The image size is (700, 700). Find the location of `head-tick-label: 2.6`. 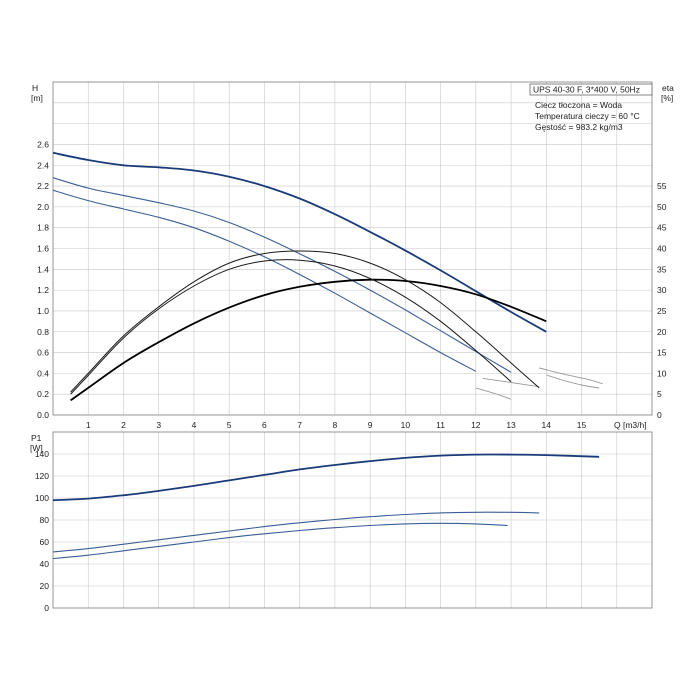

head-tick-label: 2.6 is located at coordinates (43, 144).